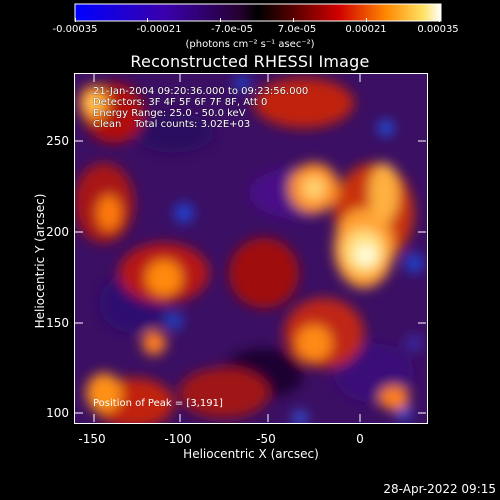 This screenshot has height=500, width=500. Describe the element at coordinates (40, 261) in the screenshot. I see `y-axis-label: Heliocentric Y (arcsec)` at that location.